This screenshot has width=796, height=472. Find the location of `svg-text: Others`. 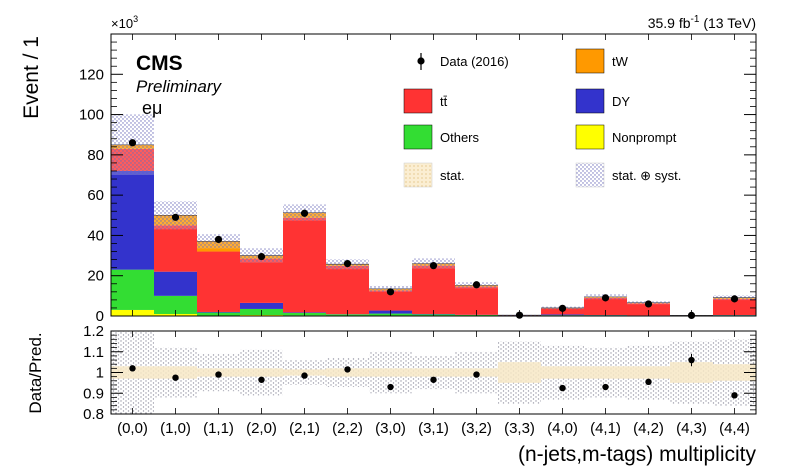

svg-text: Others is located at coordinates (460, 137).